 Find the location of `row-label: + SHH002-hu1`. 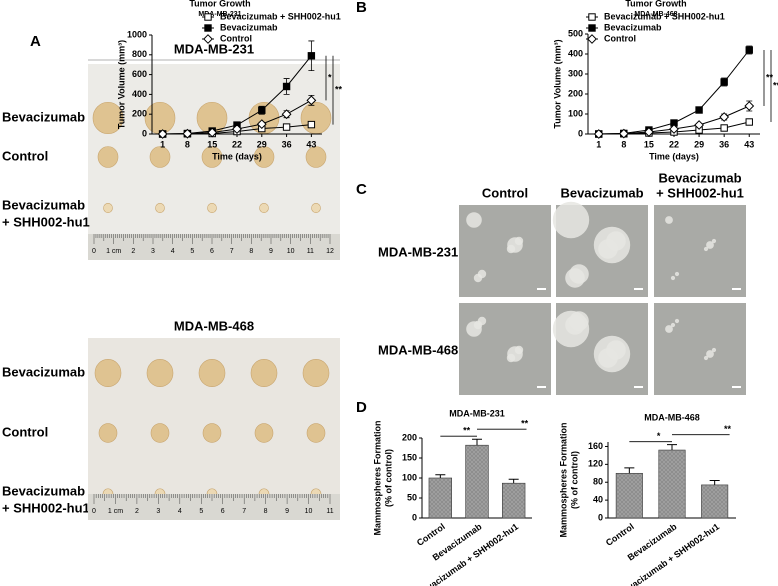

row-label: + SHH002-hu1 is located at coordinates (46, 221).